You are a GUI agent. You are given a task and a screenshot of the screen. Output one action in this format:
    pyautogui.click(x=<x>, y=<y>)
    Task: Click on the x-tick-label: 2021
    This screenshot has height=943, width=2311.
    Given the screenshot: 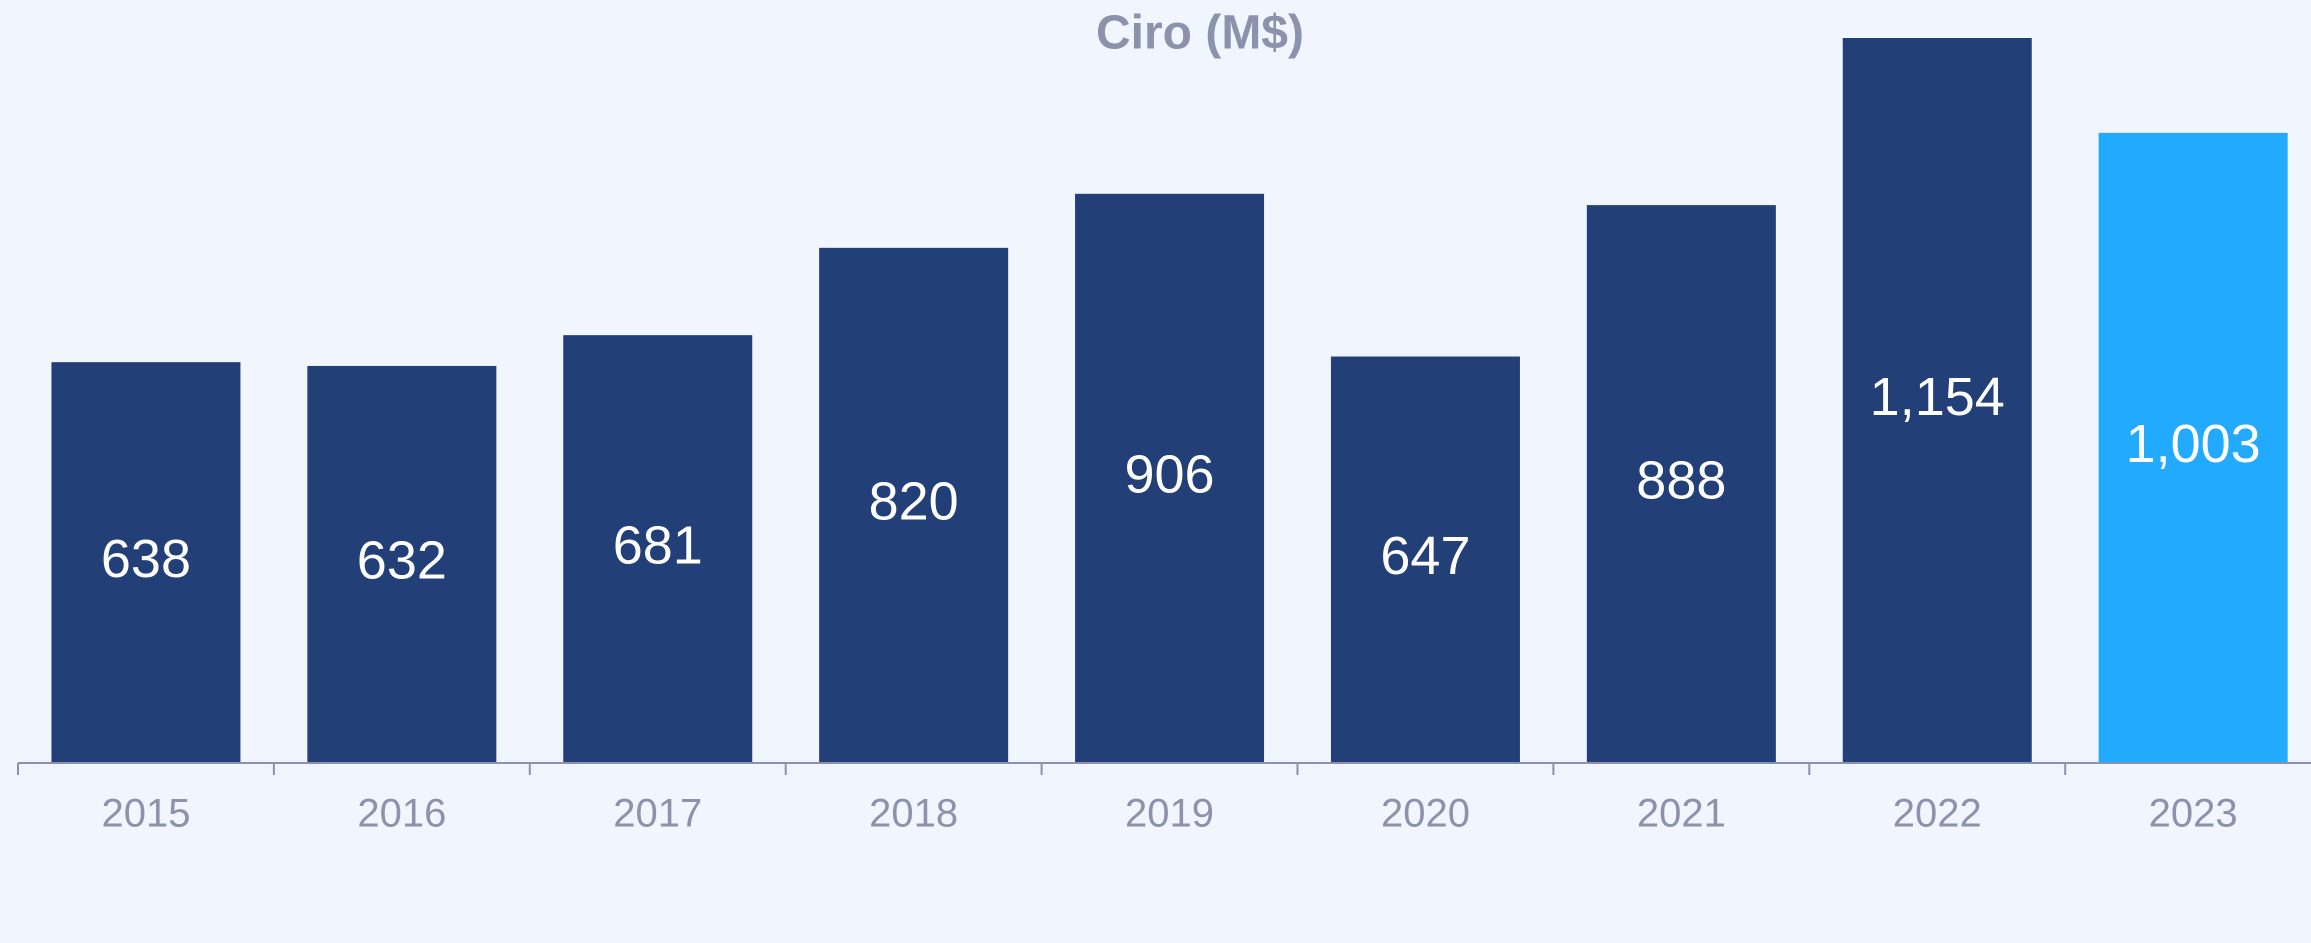 What is the action you would take?
    pyautogui.click(x=1681, y=814)
    